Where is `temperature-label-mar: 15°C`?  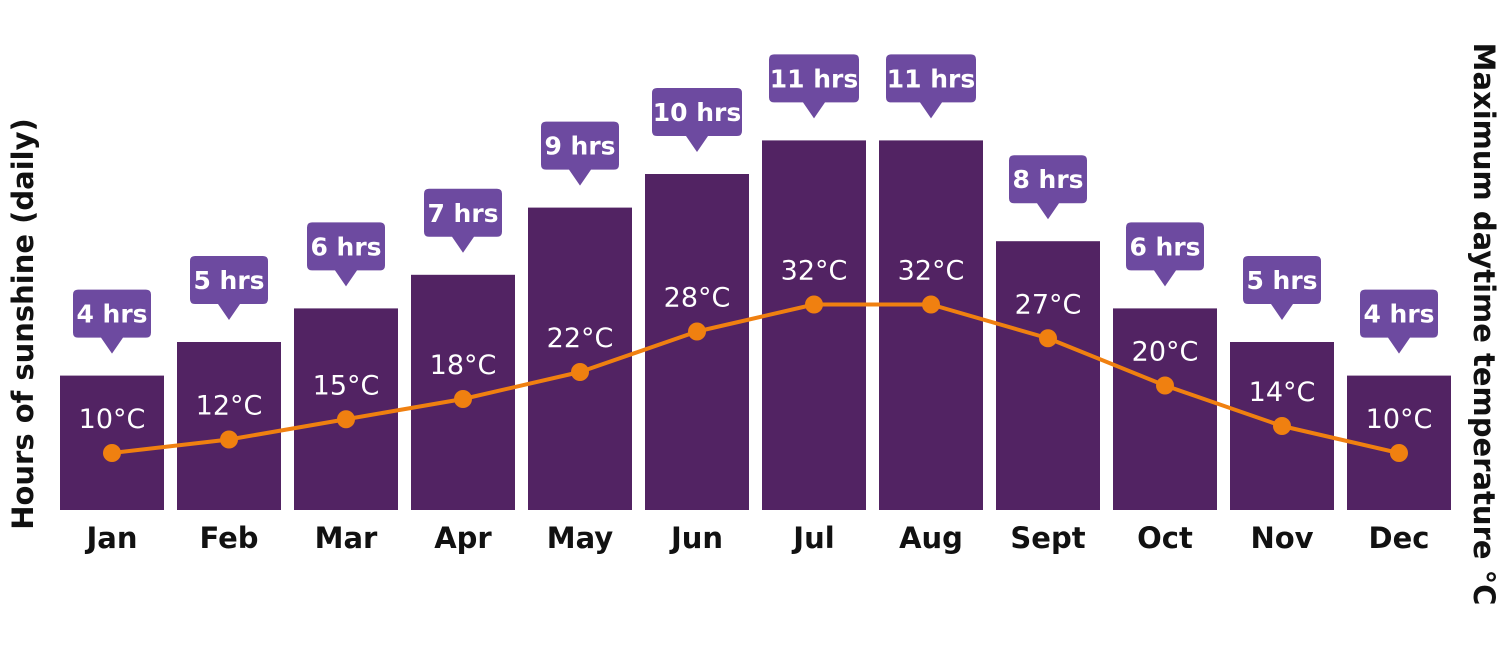 temperature-label-mar: 15°C is located at coordinates (346, 385).